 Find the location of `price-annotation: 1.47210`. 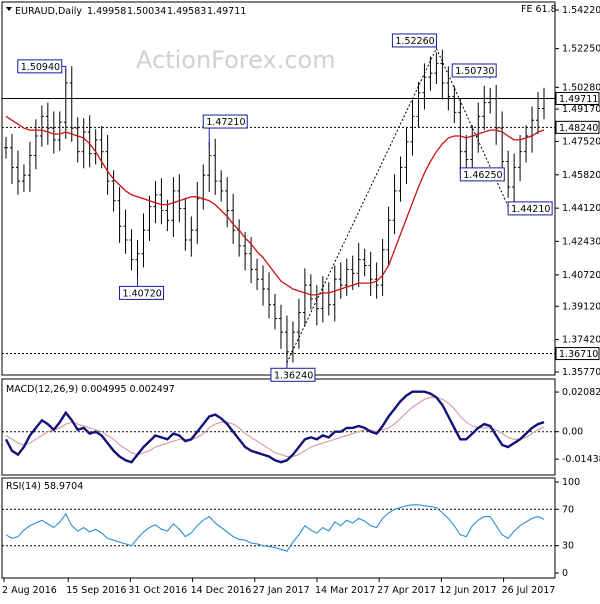

price-annotation: 1.47210 is located at coordinates (225, 131).